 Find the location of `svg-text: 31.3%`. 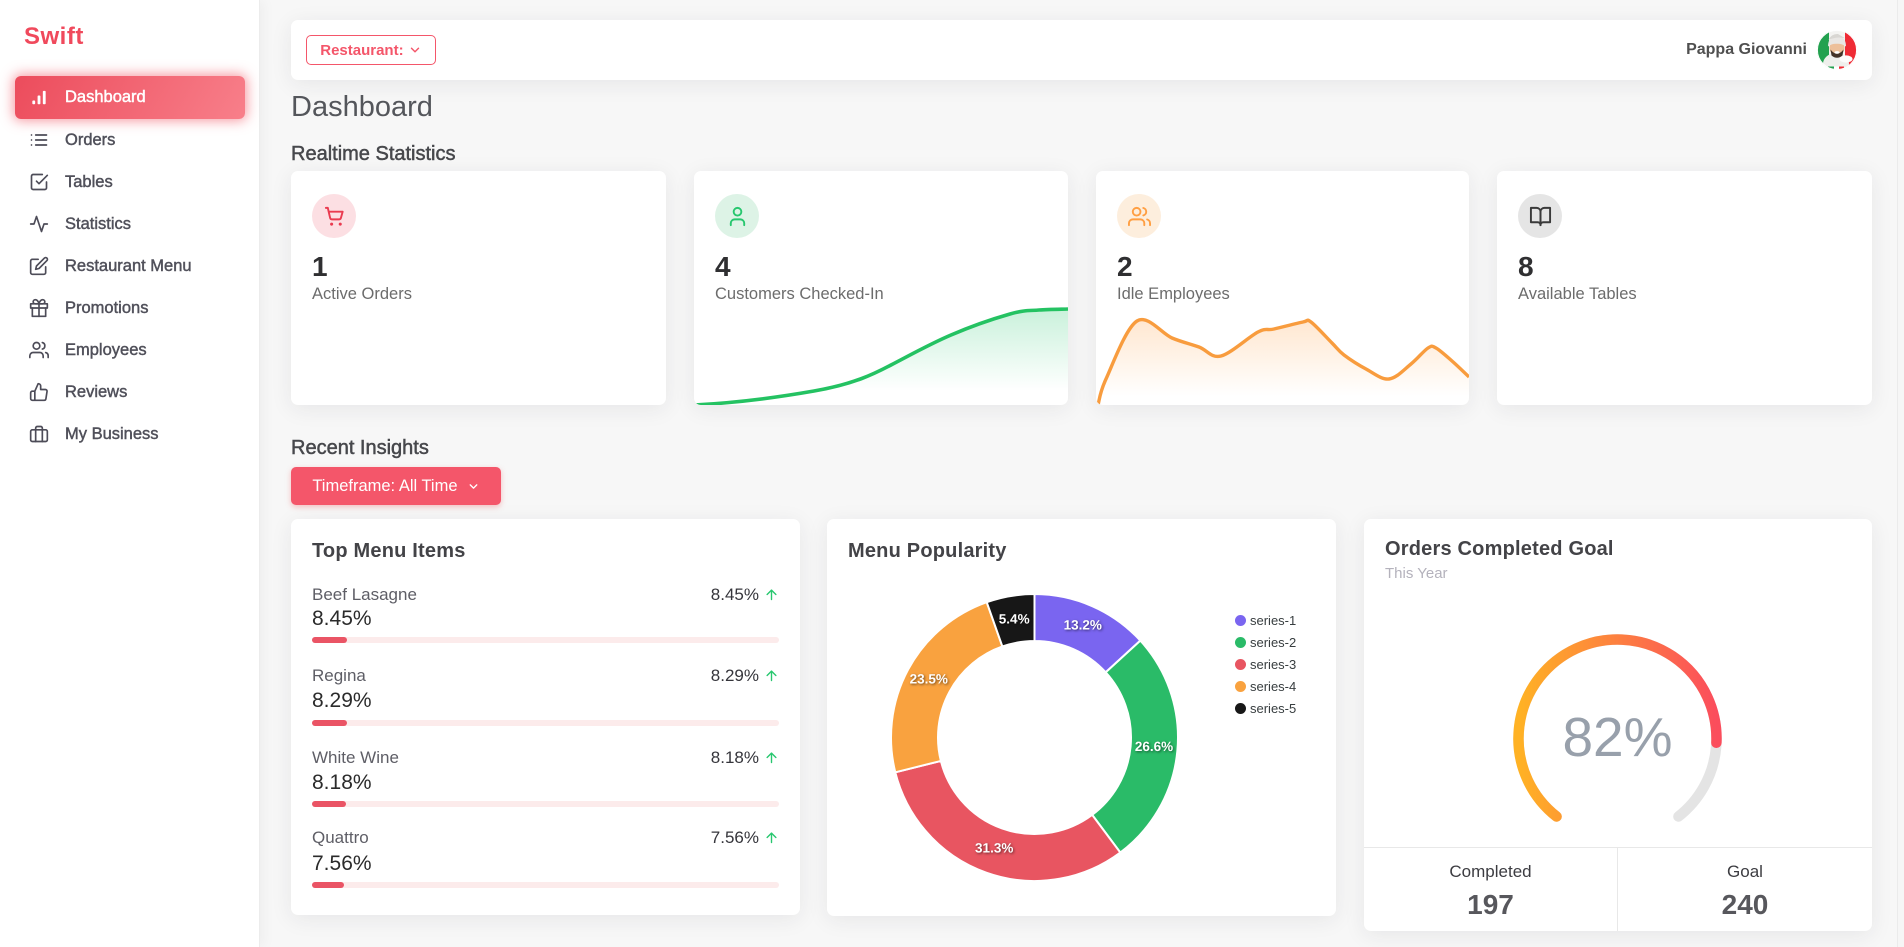

svg-text: 31.3% is located at coordinates (994, 848).